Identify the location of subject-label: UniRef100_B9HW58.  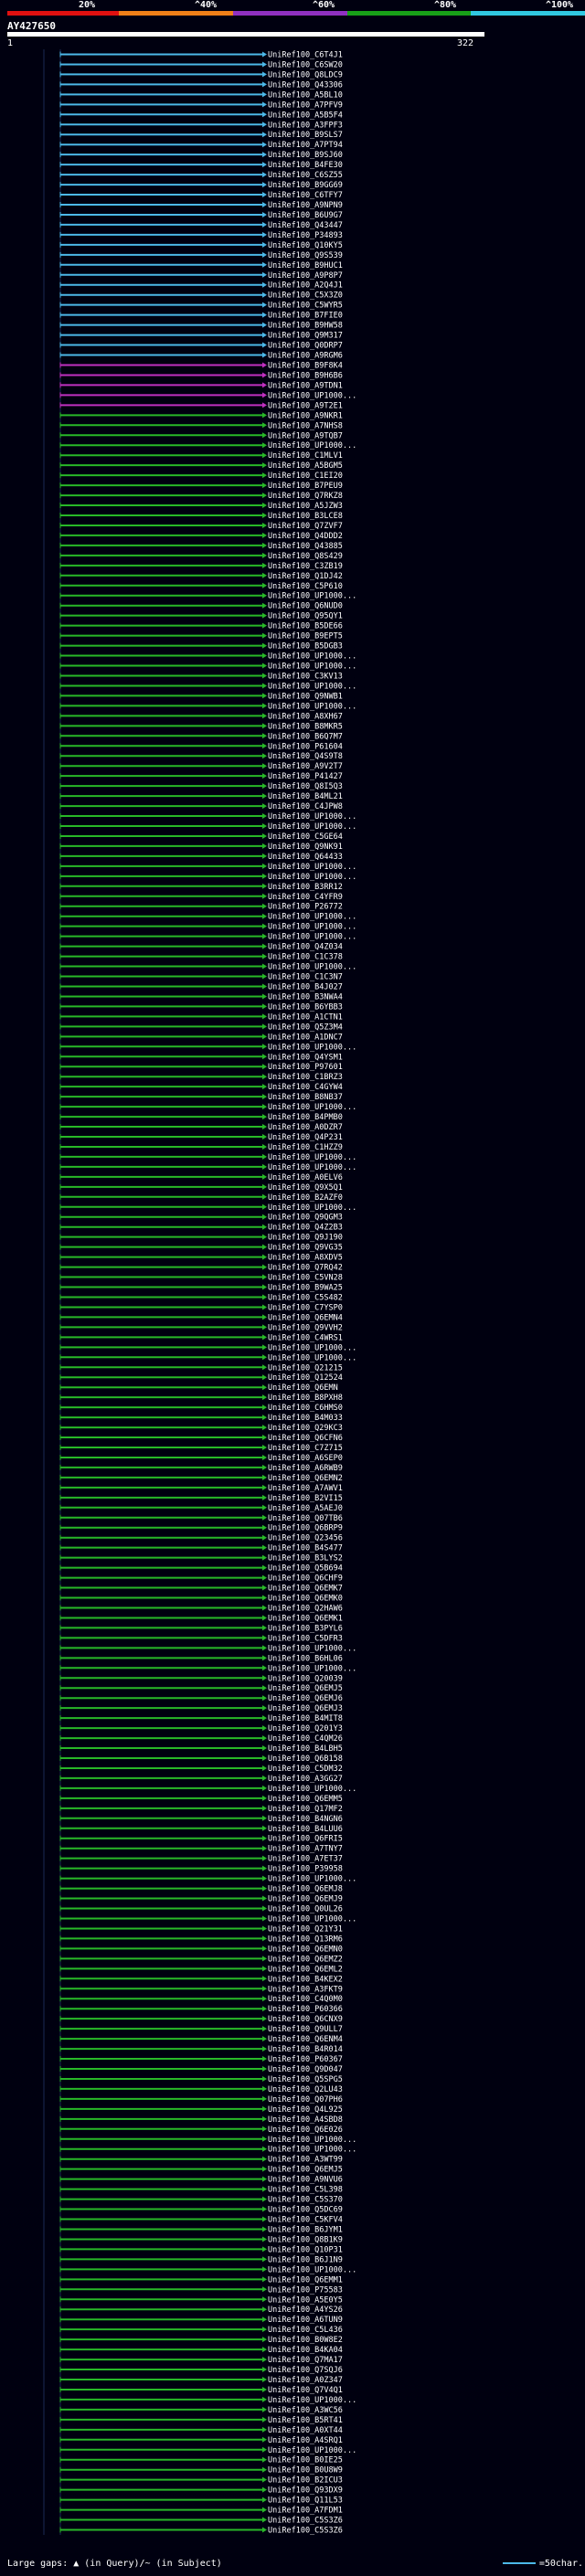
(305, 326).